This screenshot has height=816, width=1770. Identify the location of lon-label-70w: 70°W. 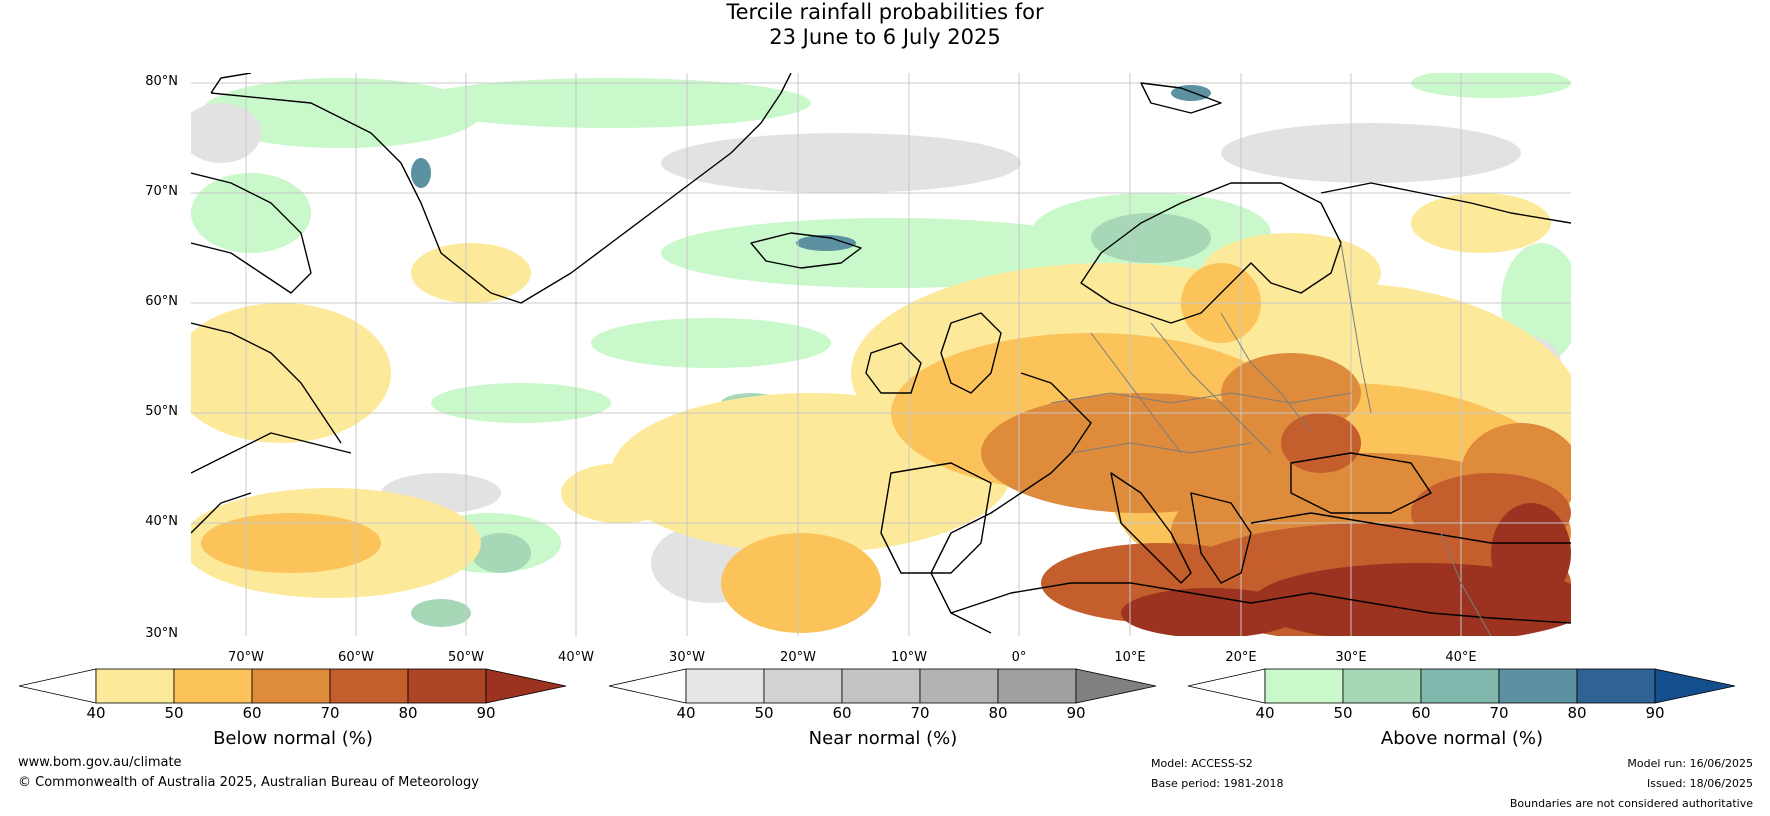
(246, 657).